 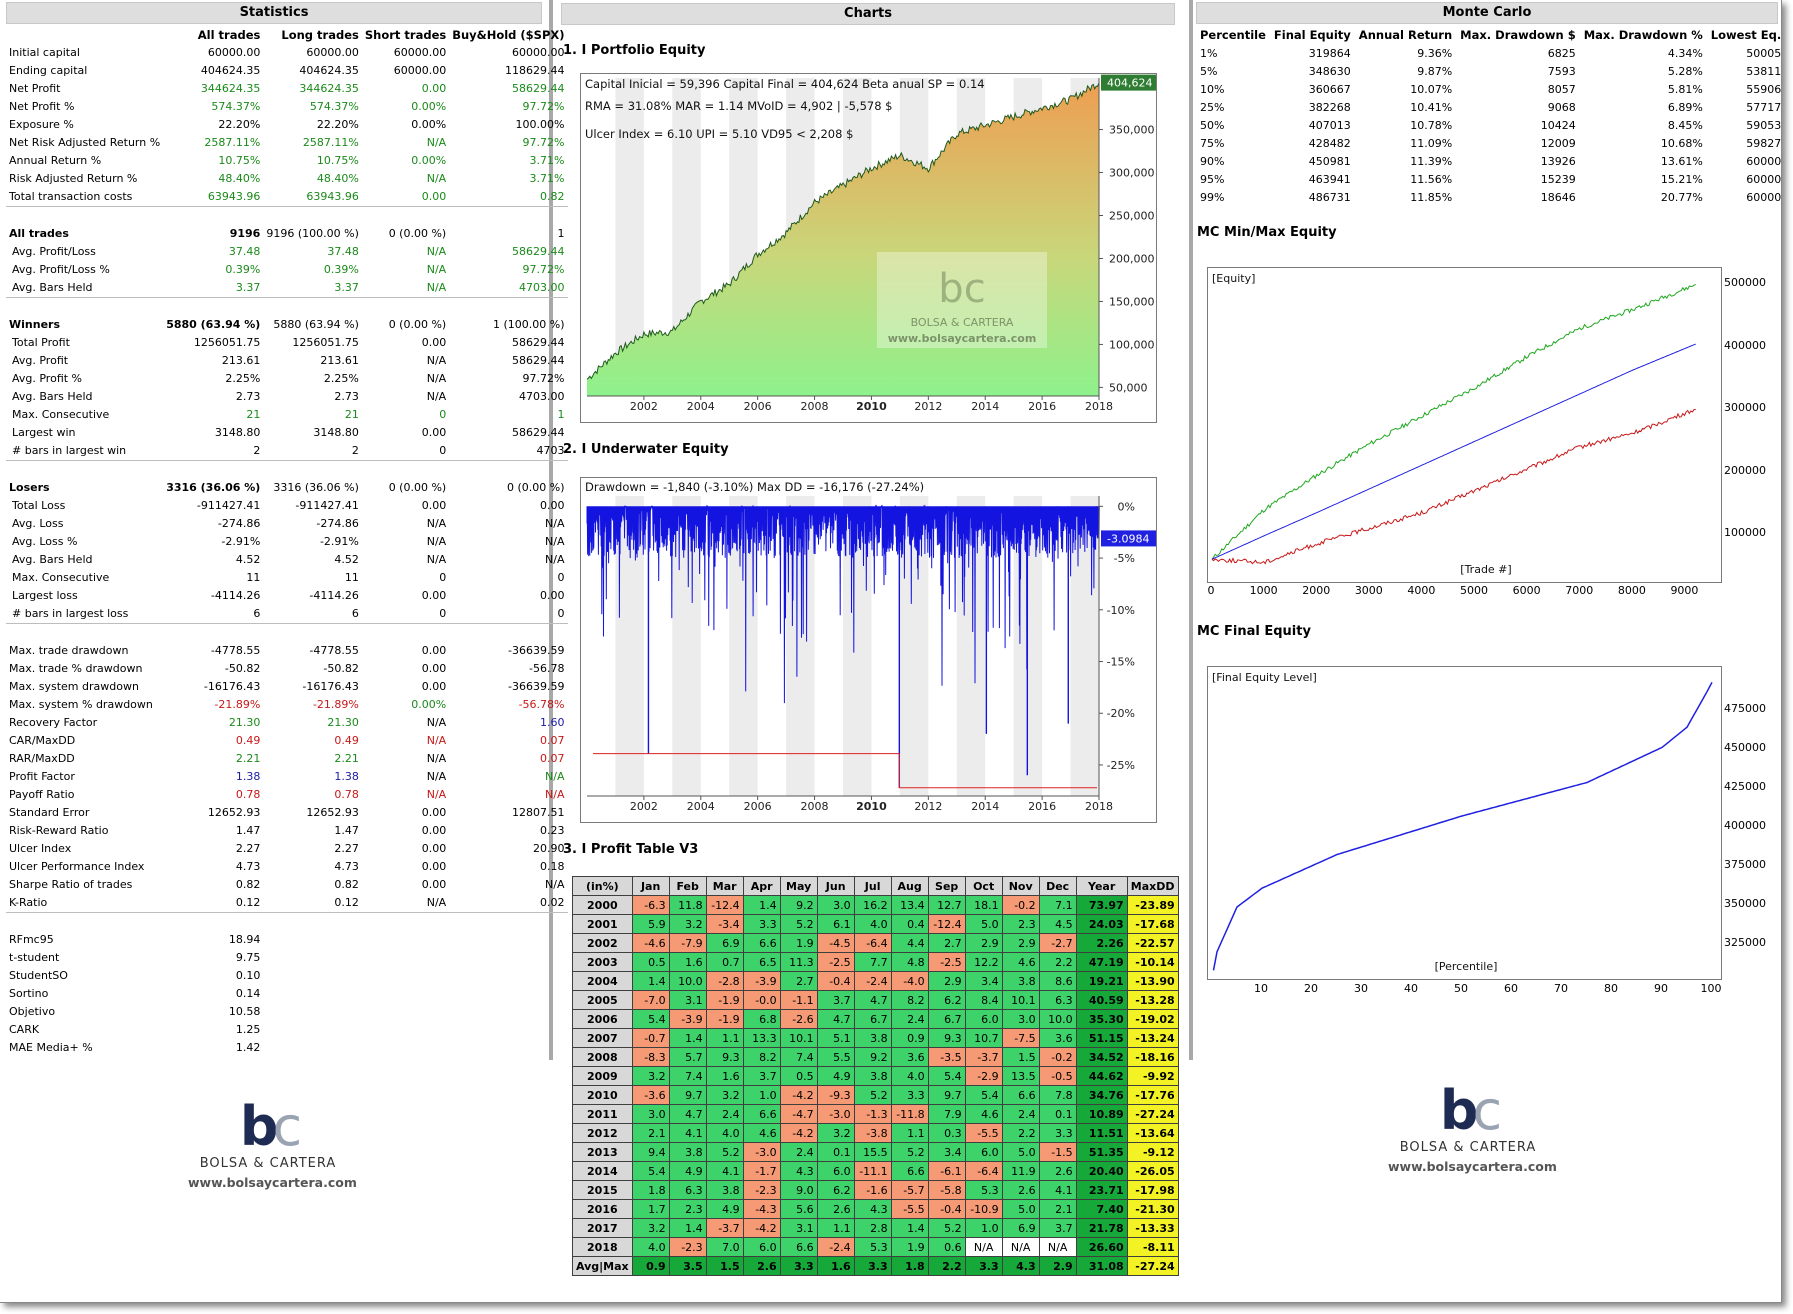 I want to click on profit-cell: 2018, so click(x=602, y=1247).